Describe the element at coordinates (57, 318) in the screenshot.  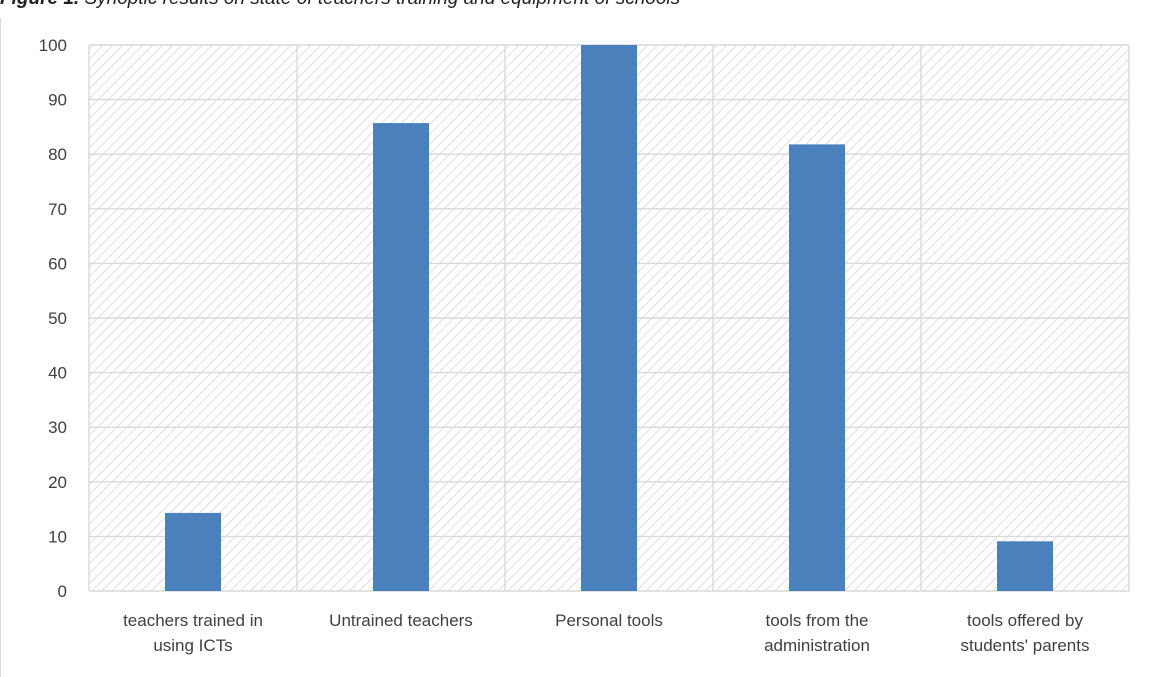
I see `y-tick-label: 50` at that location.